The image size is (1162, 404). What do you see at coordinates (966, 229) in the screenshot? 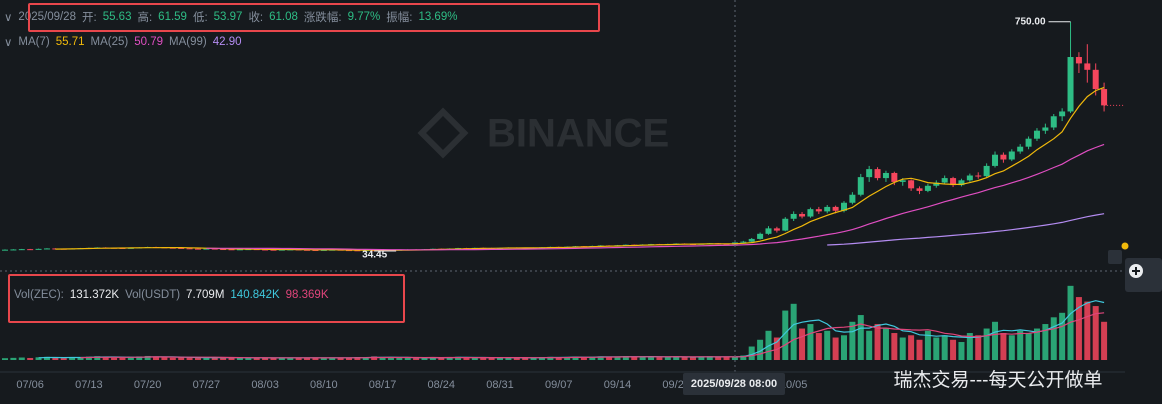
I see `ma-line` at bounding box center [966, 229].